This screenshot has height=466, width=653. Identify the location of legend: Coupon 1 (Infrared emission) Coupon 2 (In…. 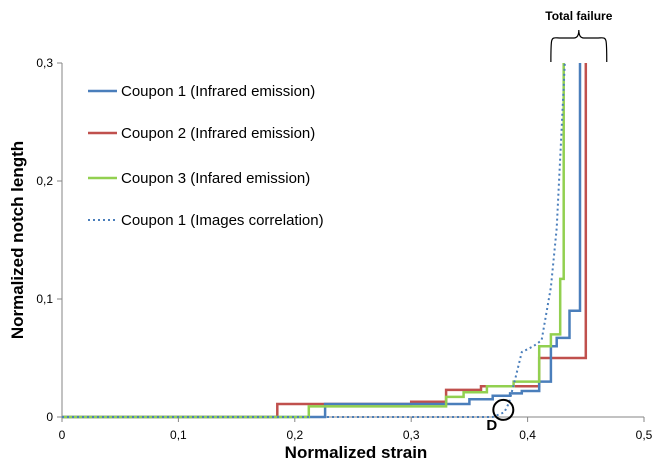
(206, 156).